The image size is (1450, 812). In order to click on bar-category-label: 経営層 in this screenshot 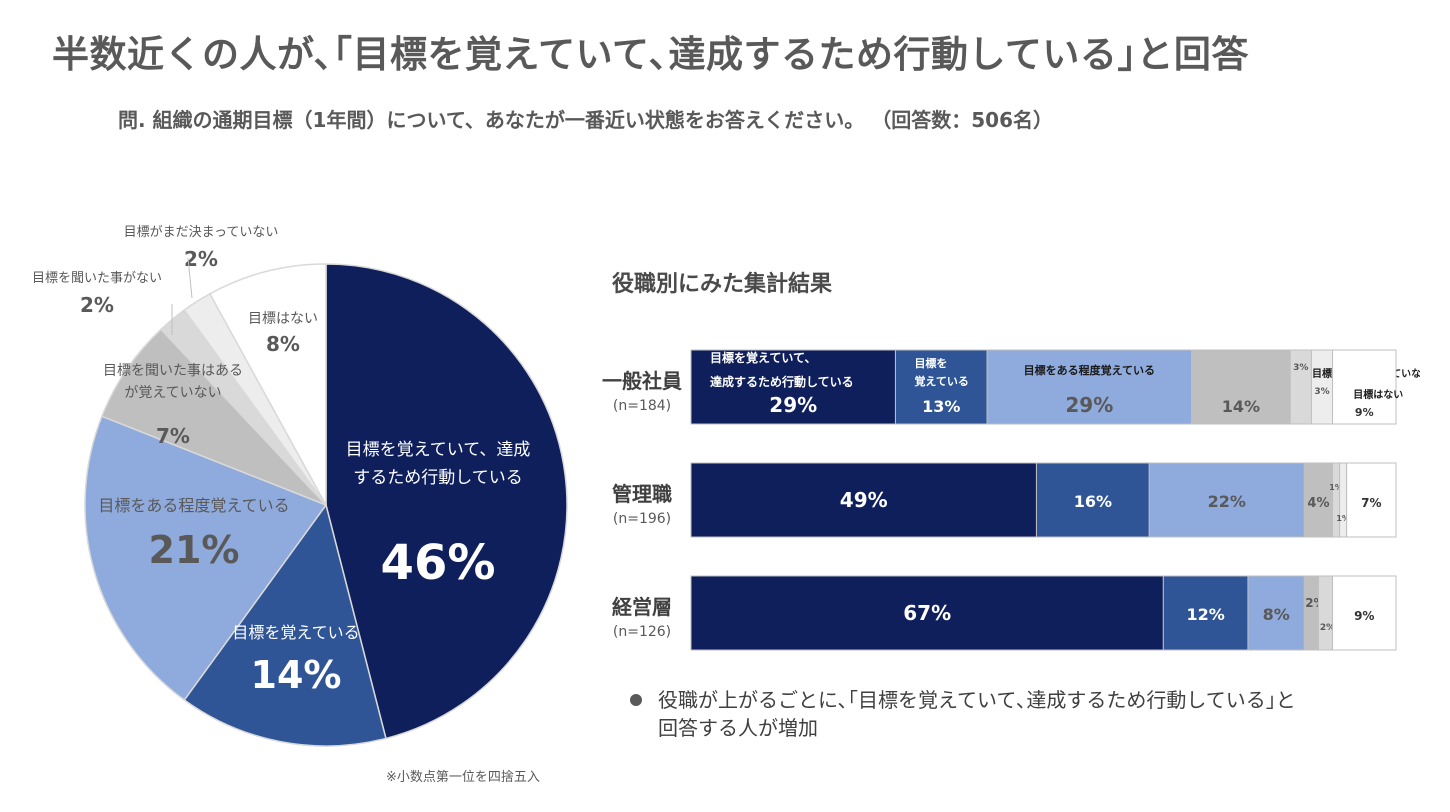, I will do `click(642, 607)`.